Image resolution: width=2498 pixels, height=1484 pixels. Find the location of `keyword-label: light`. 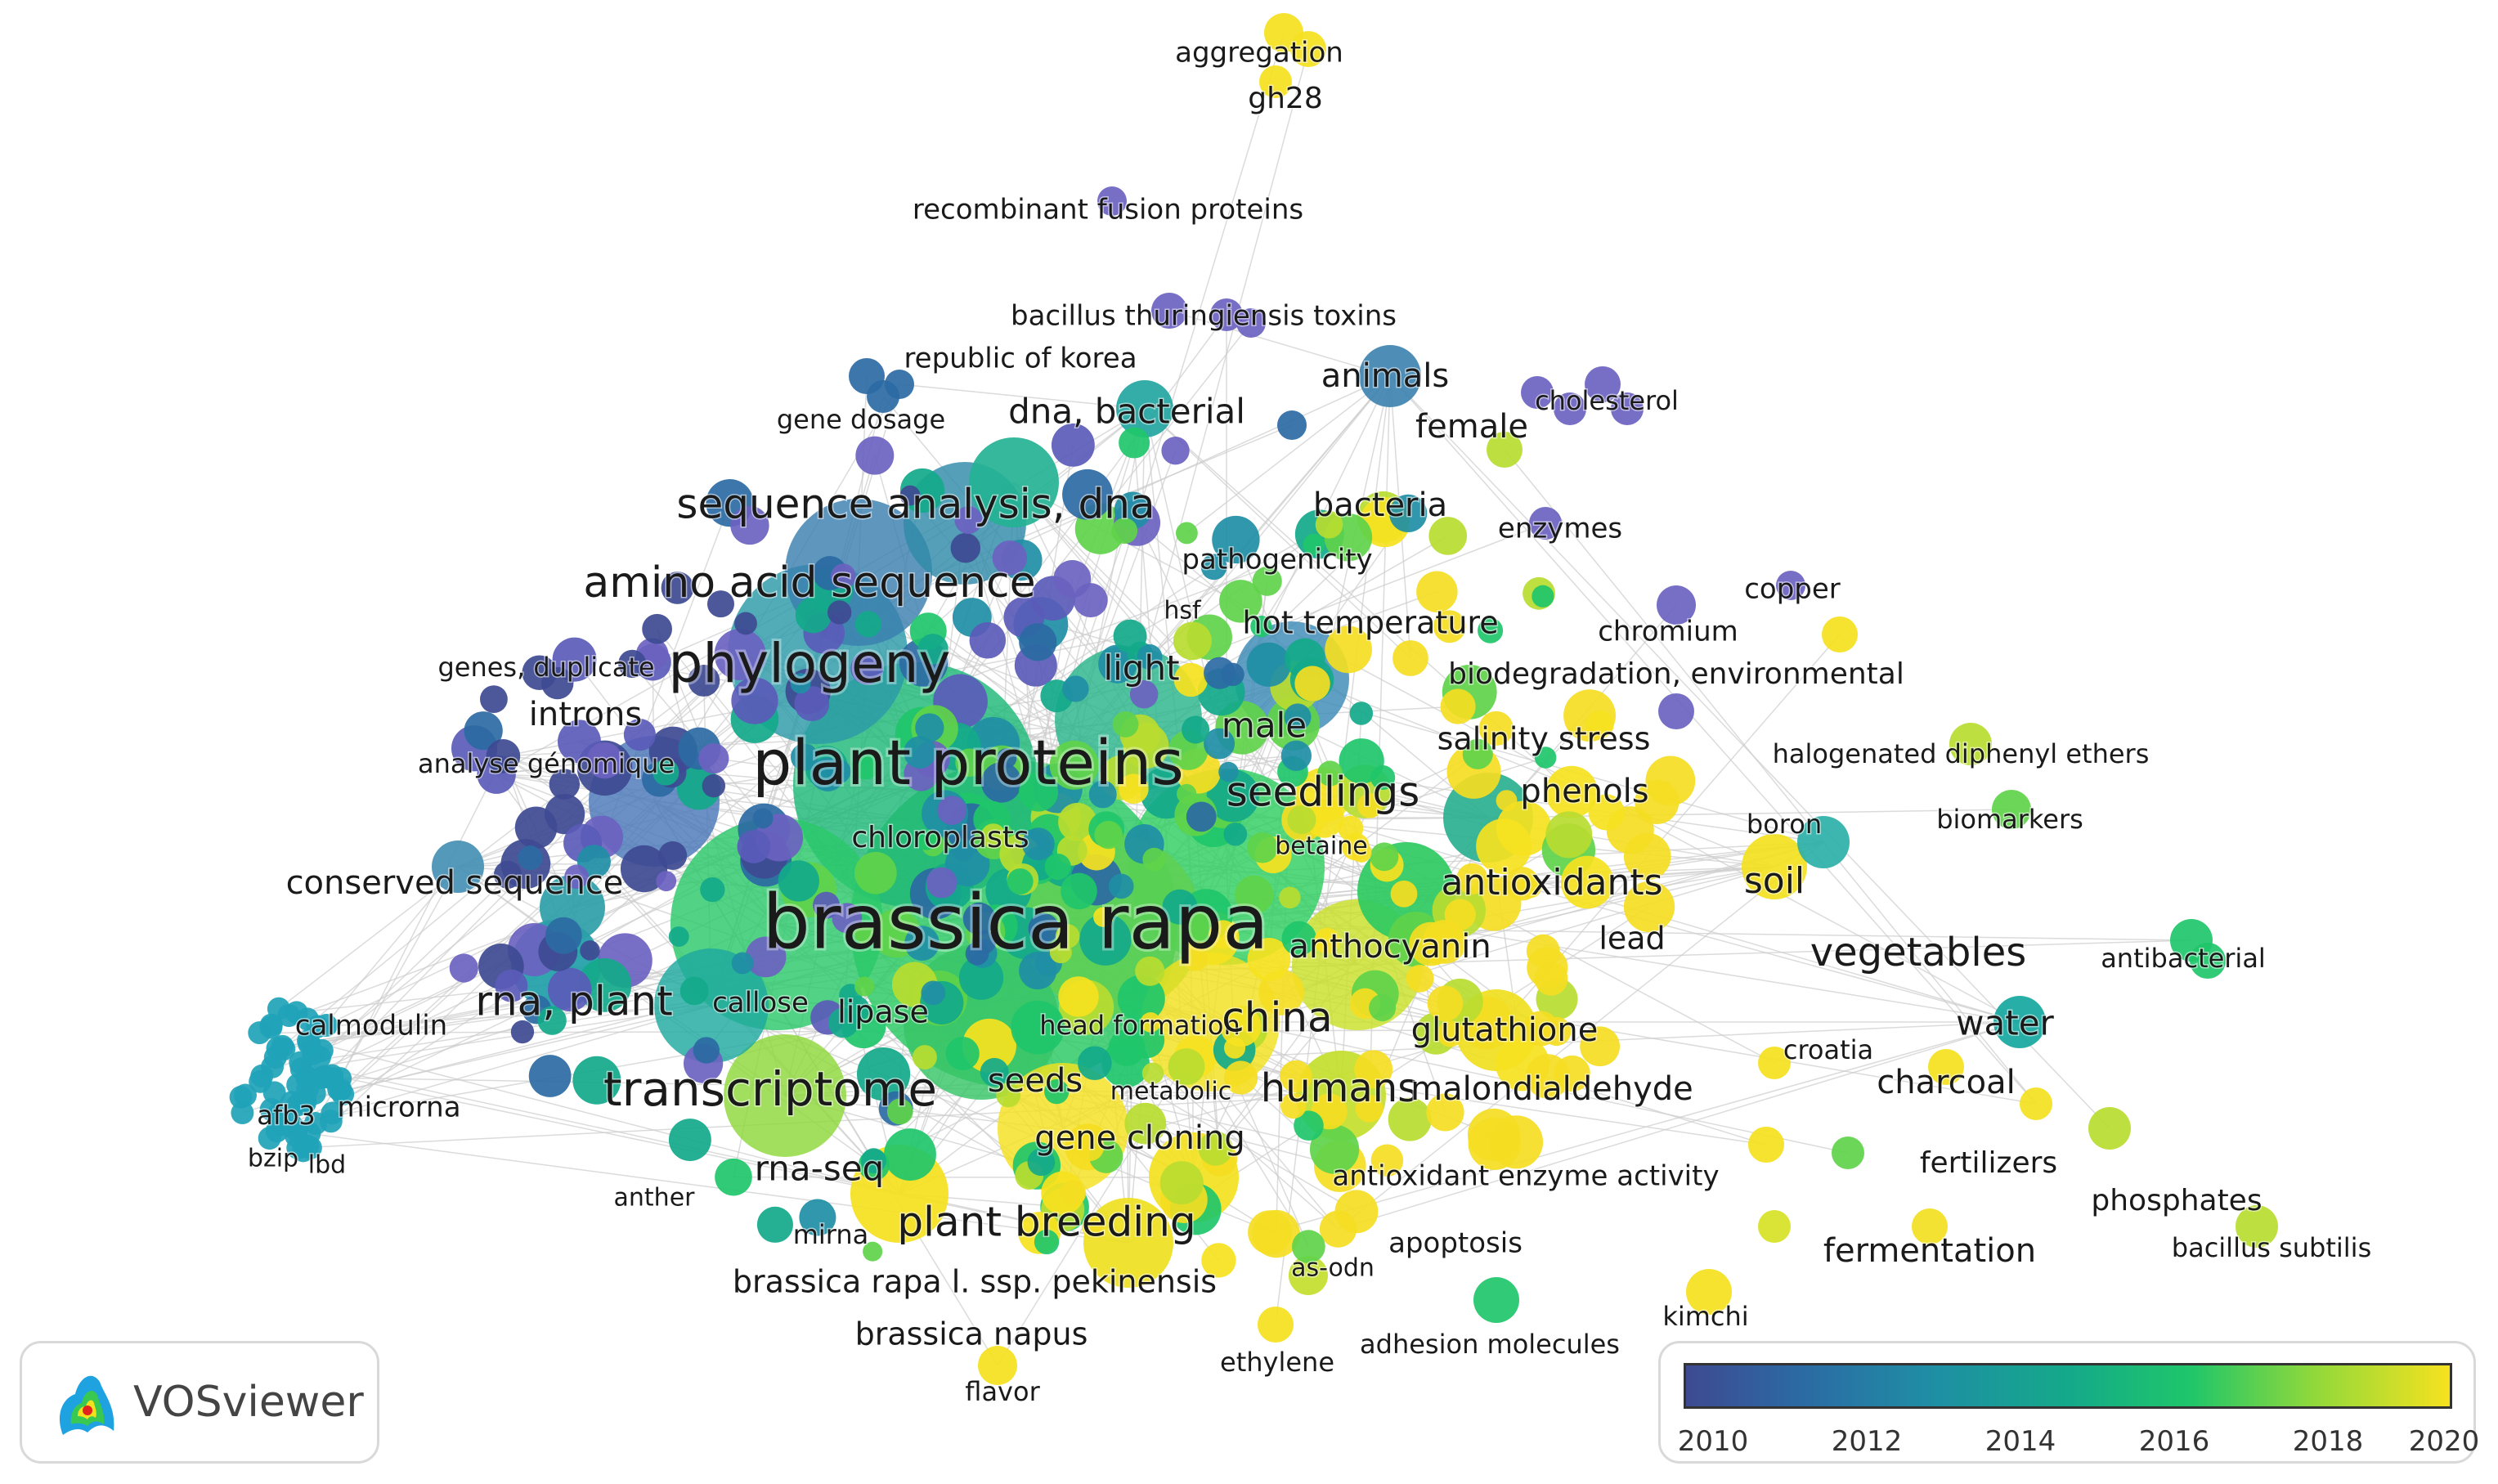

keyword-label: light is located at coordinates (1141, 668).